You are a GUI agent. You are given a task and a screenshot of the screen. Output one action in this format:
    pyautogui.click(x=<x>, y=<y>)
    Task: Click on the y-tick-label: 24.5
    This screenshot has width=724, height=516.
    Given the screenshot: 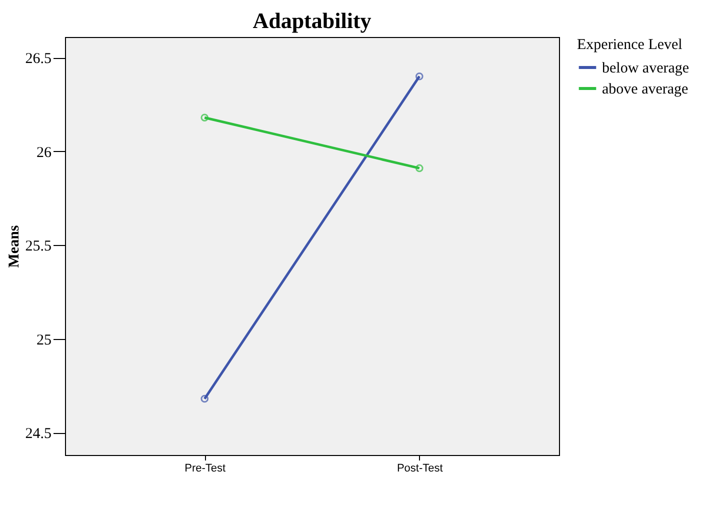 What is the action you would take?
    pyautogui.click(x=38, y=434)
    